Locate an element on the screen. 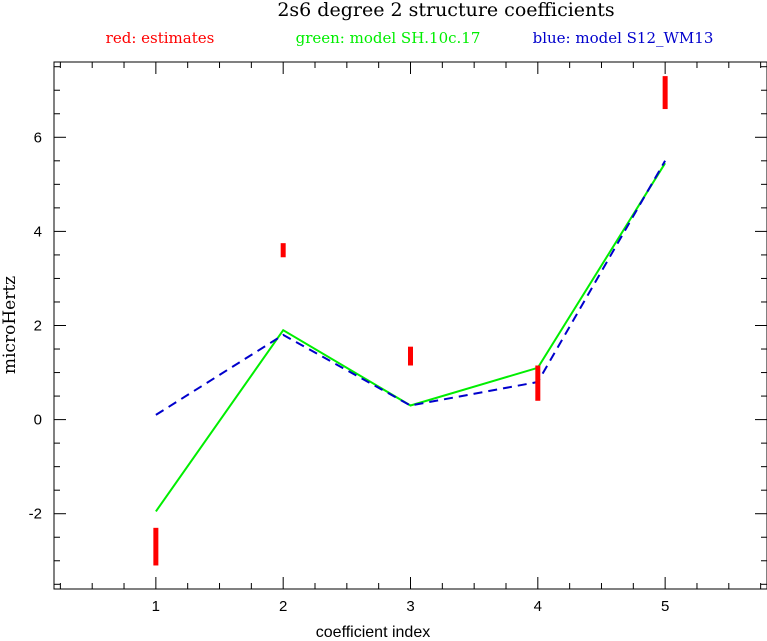  x-tick-label: 4 is located at coordinates (538, 606).